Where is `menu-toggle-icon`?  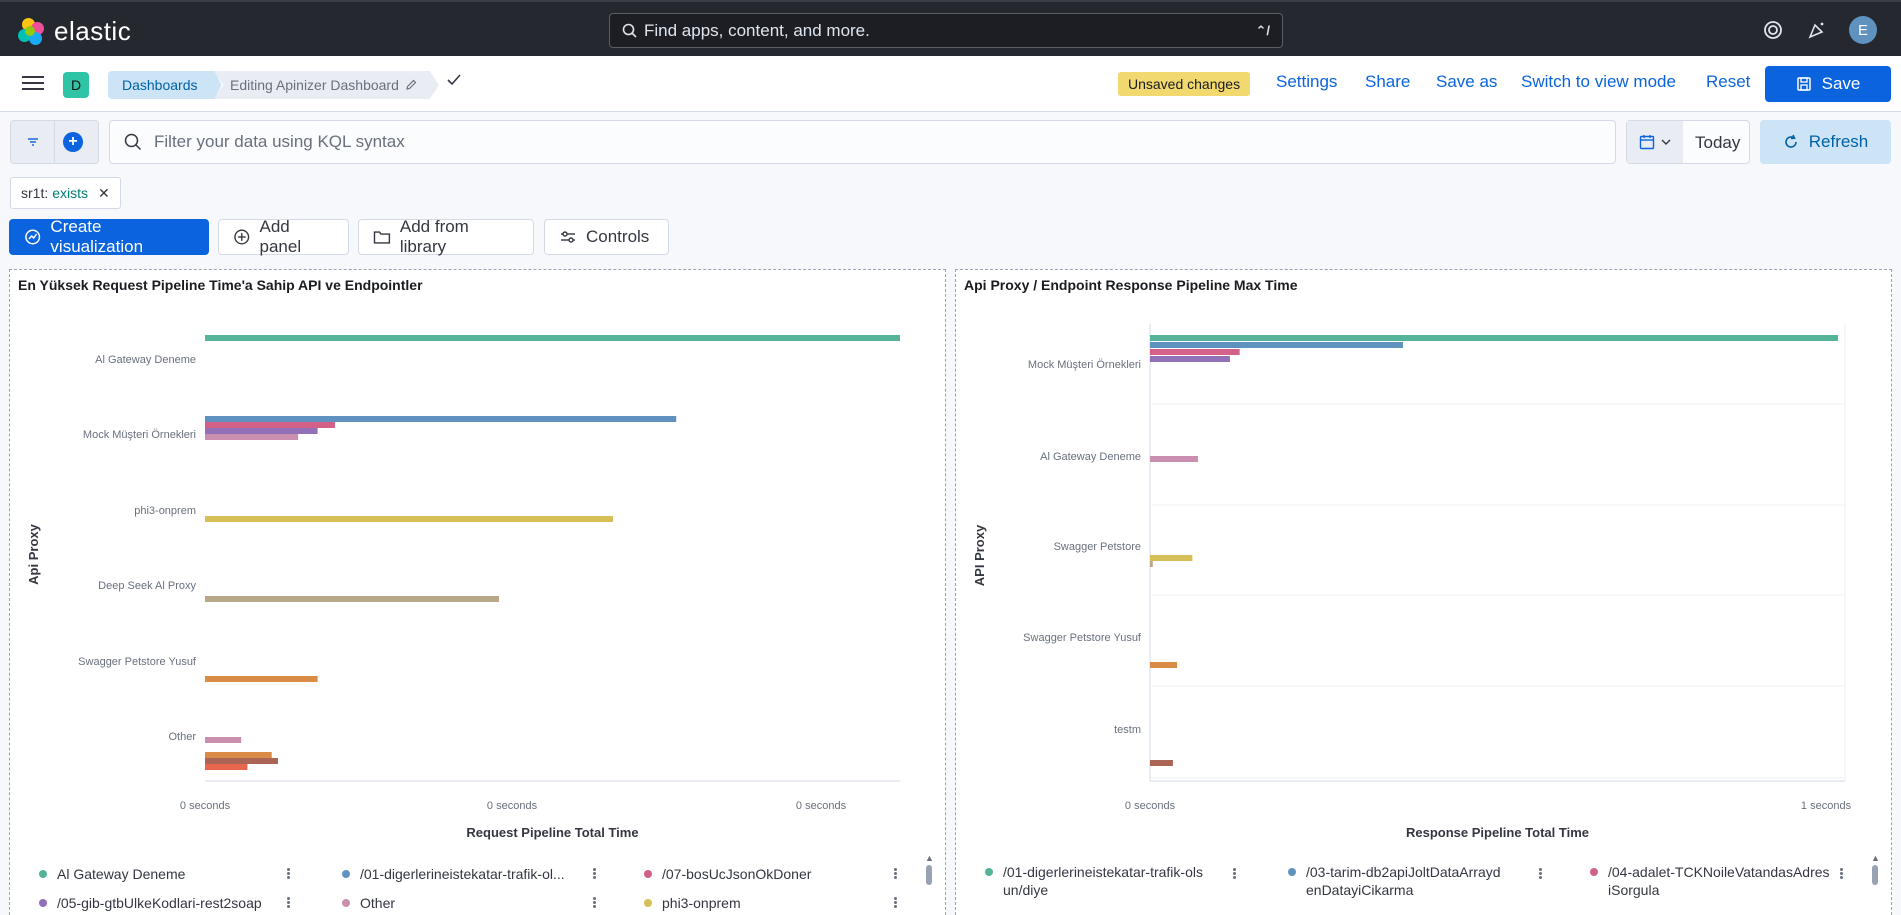 menu-toggle-icon is located at coordinates (33, 83).